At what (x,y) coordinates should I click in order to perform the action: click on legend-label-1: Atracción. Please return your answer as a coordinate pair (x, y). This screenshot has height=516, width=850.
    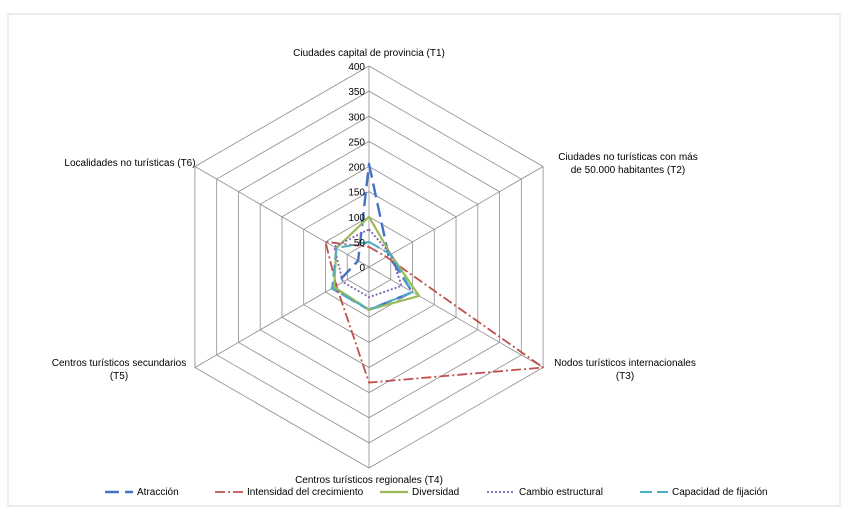
    Looking at the image, I should click on (158, 492).